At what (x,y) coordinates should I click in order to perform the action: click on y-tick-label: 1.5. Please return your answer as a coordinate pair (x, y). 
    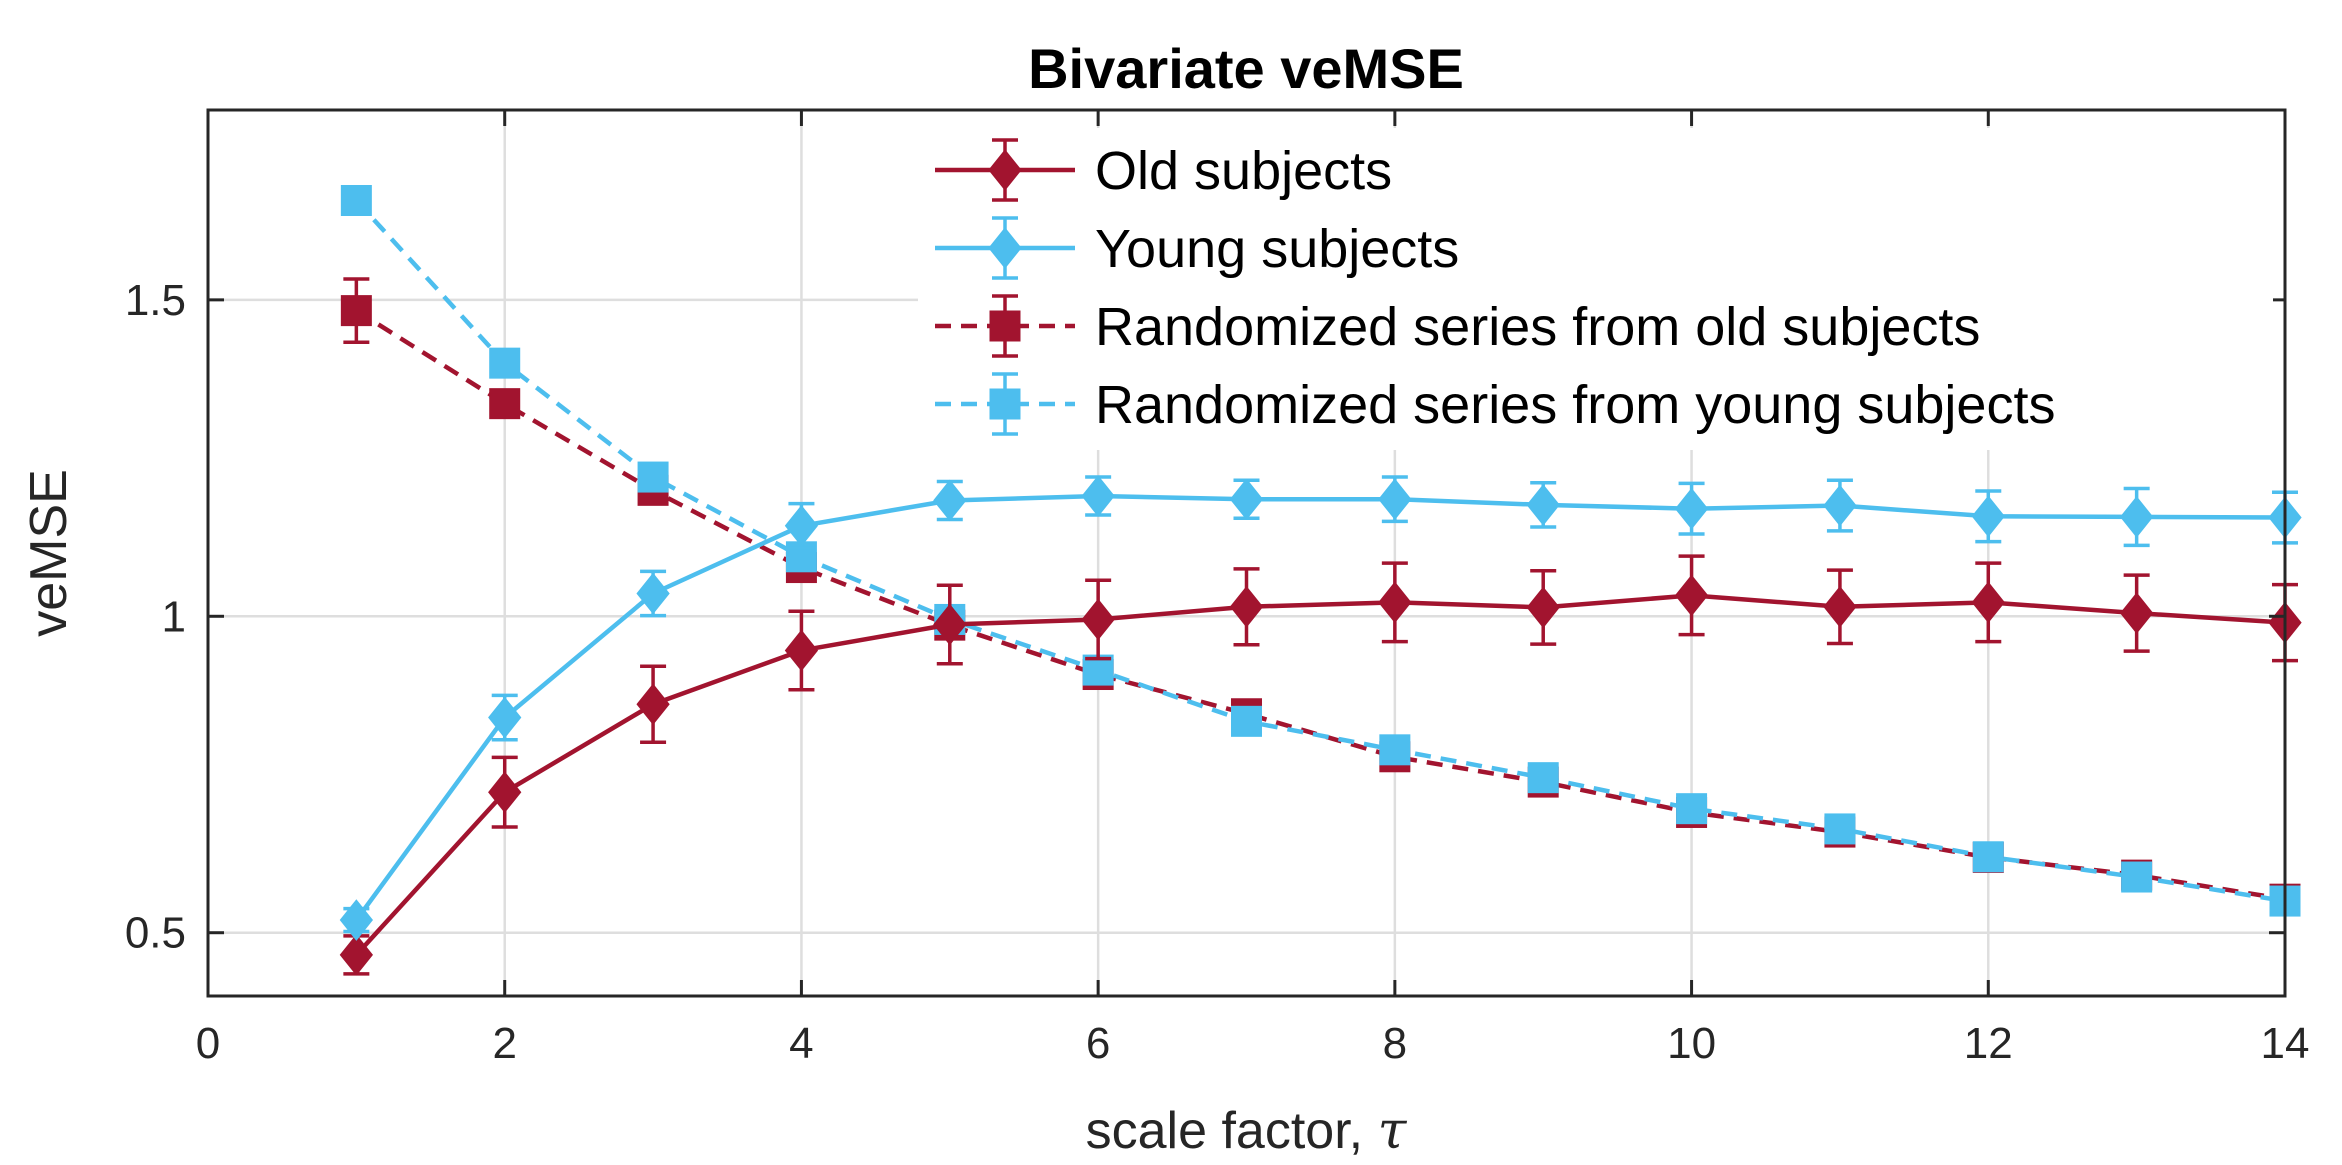
    Looking at the image, I should click on (155, 300).